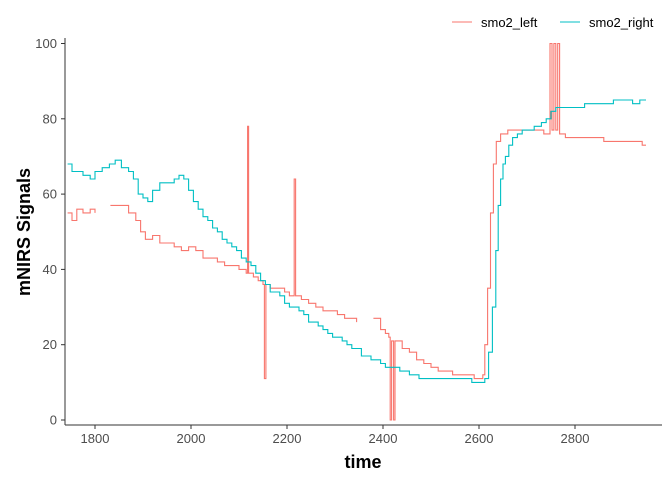 This screenshot has width=672, height=480. I want to click on y-tick-label: 100, so click(46, 43).